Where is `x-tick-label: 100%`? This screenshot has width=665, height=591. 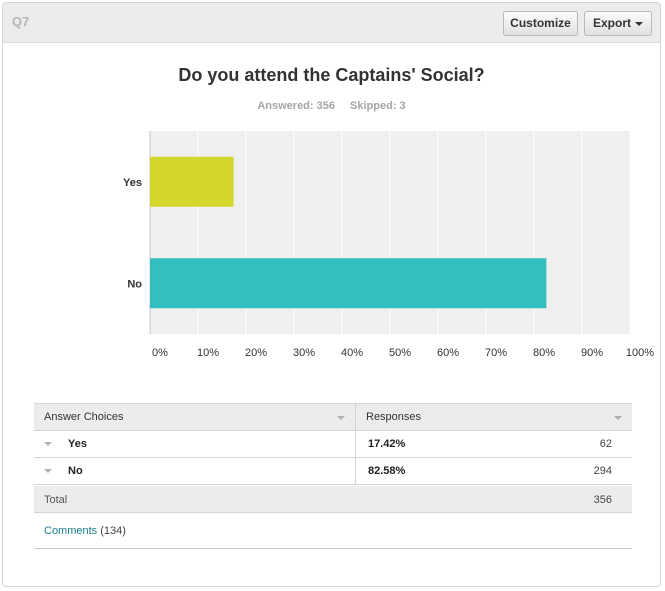
x-tick-label: 100% is located at coordinates (640, 353).